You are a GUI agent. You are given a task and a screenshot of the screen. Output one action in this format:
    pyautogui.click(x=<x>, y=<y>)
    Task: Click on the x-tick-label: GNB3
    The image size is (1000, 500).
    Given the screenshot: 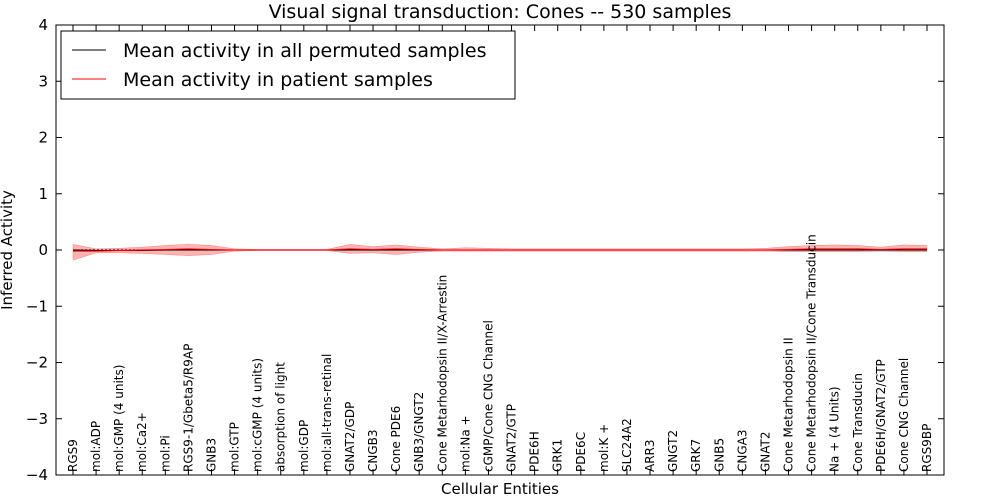 What is the action you would take?
    pyautogui.click(x=211, y=455)
    